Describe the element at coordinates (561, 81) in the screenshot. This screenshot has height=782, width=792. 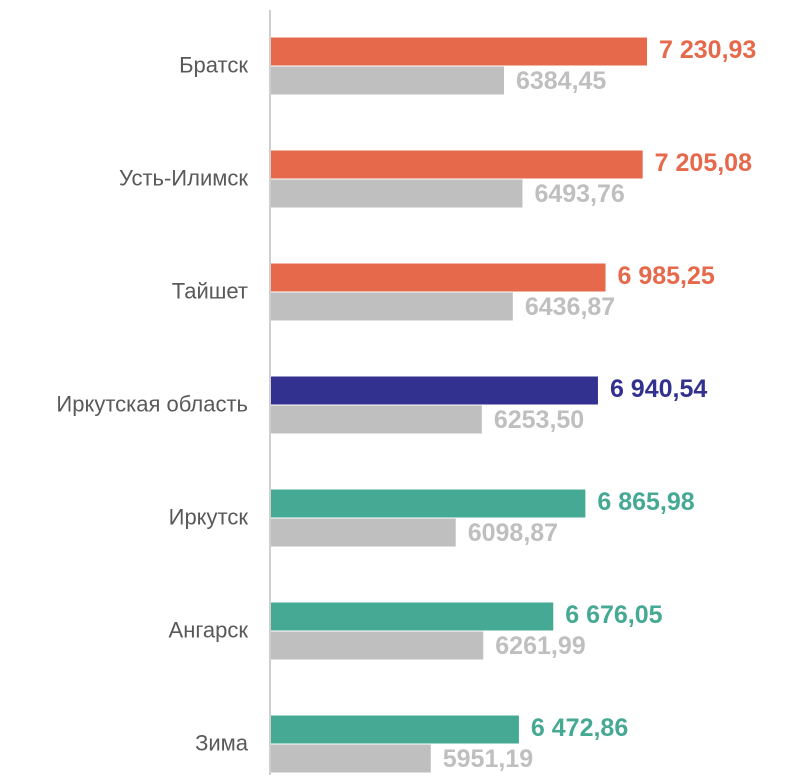
I see `value-label: 6384,45` at that location.